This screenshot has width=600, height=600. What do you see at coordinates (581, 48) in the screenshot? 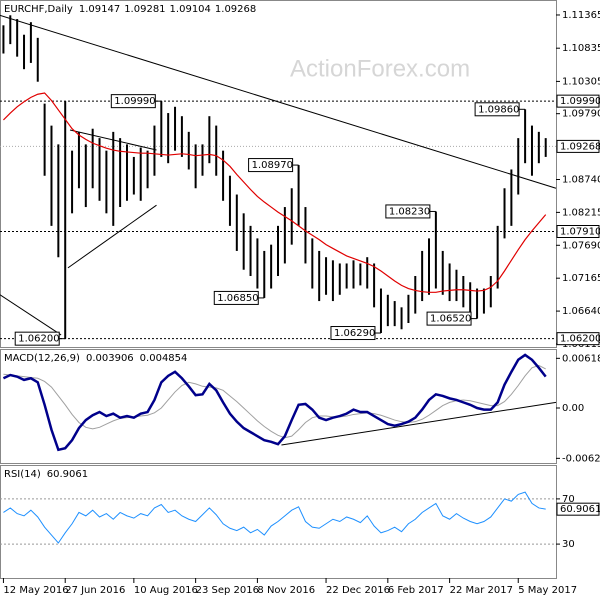
I see `y-tick-label: 1.10835` at bounding box center [581, 48].